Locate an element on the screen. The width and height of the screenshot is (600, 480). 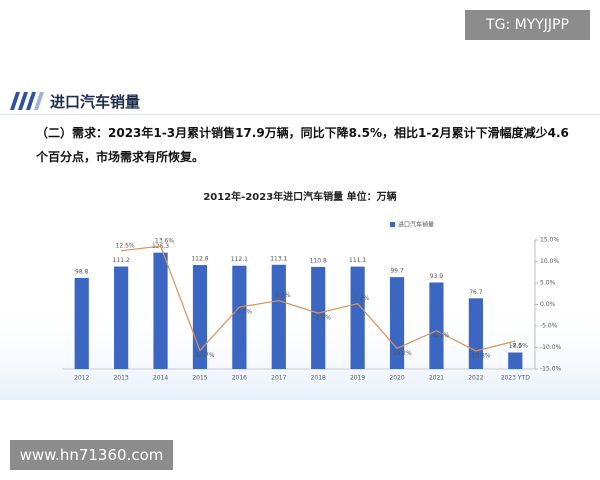
bar-value-label: 93.9 is located at coordinates (437, 276).